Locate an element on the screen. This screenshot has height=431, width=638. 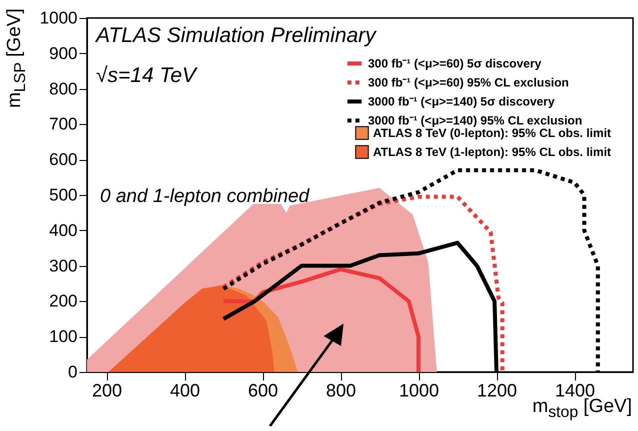
legend-label: ATLAS 8 TeV (0-lepton): 95% CL obs. limit is located at coordinates (492, 133).